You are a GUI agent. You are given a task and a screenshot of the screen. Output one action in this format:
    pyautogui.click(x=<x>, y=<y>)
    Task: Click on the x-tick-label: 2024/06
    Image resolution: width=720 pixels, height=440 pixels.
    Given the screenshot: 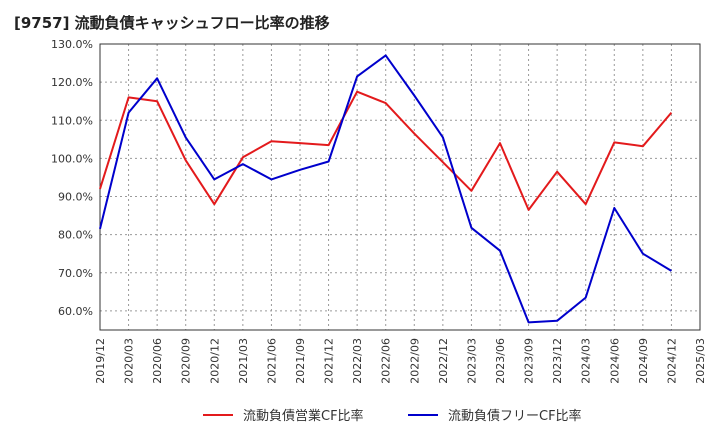 What is the action you would take?
    pyautogui.click(x=614, y=361)
    